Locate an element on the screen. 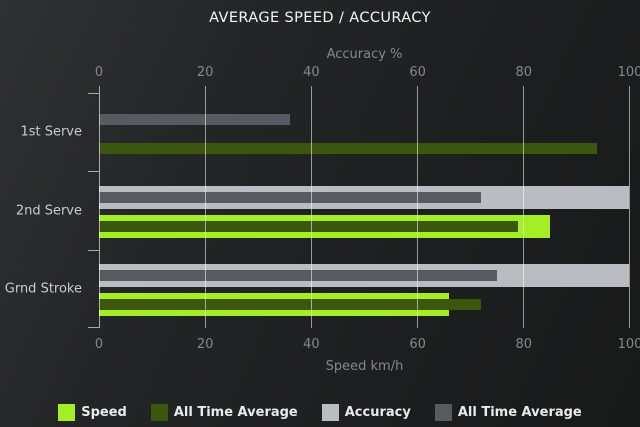  category-label-grnd-stroke: Grnd Stroke is located at coordinates (43, 289).